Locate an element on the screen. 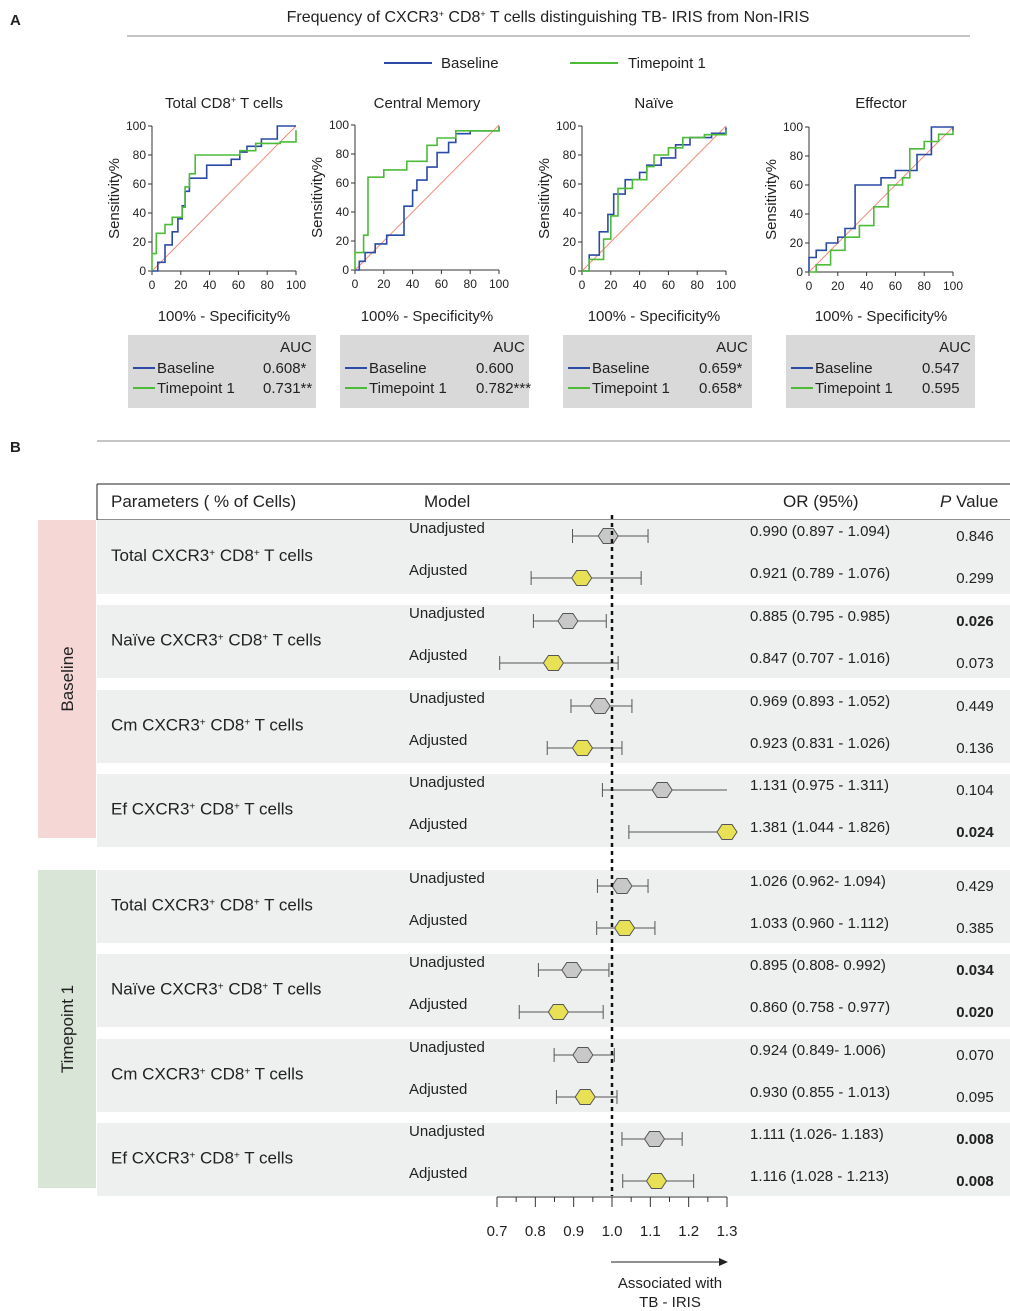 The width and height of the screenshot is (1010, 1311). parameter-label: Total CXCR3+ CD8+ T cells is located at coordinates (212, 905).